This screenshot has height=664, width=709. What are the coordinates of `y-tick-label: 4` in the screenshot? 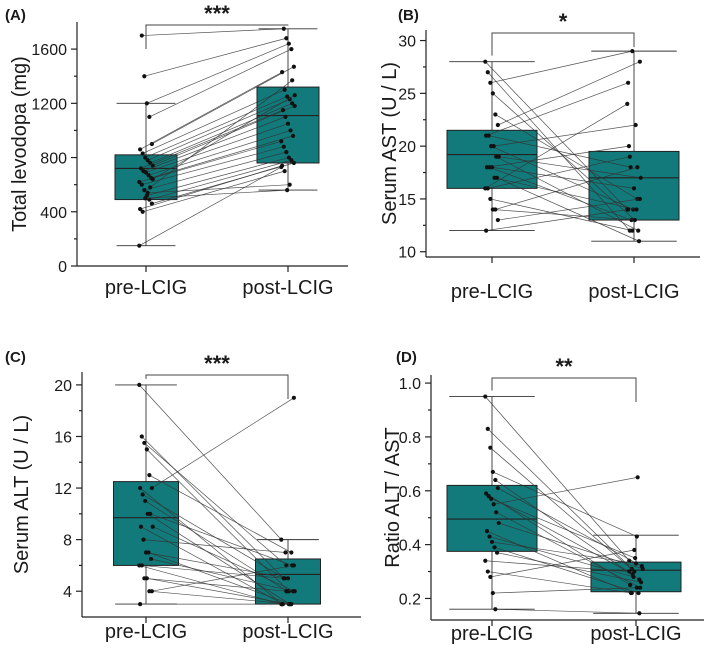 It's located at (67, 592).